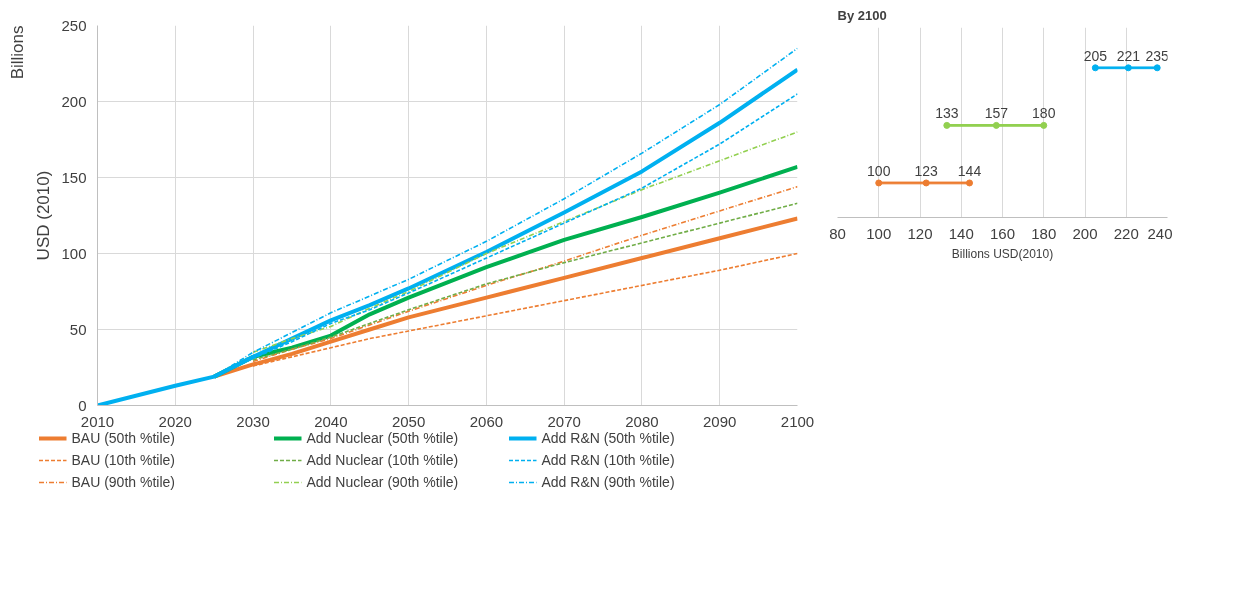 The image size is (1251, 595). I want to click on data-label: 205, so click(1095, 55).